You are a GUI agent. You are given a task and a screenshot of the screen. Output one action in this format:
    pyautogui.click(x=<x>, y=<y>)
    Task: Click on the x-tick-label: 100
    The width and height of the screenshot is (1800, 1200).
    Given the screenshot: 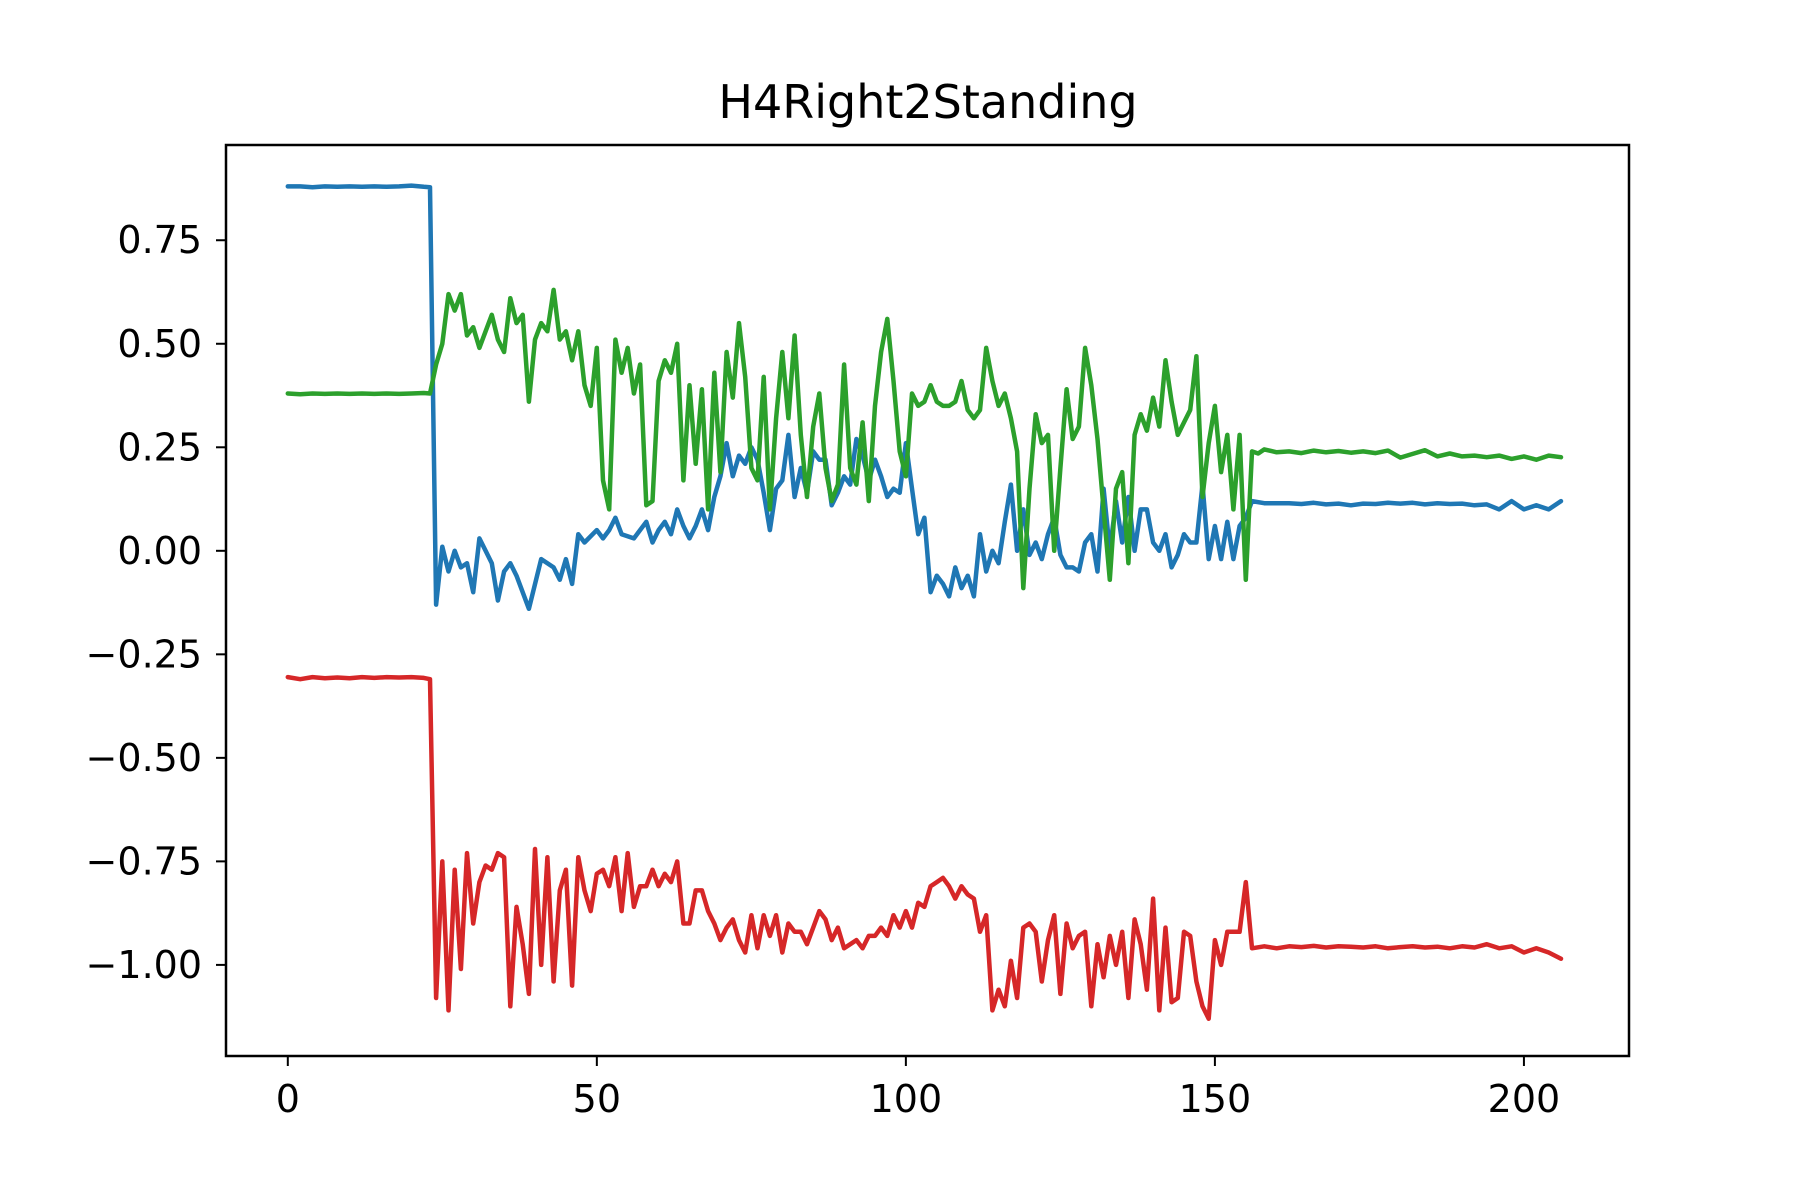 What is the action you would take?
    pyautogui.click(x=906, y=1099)
    